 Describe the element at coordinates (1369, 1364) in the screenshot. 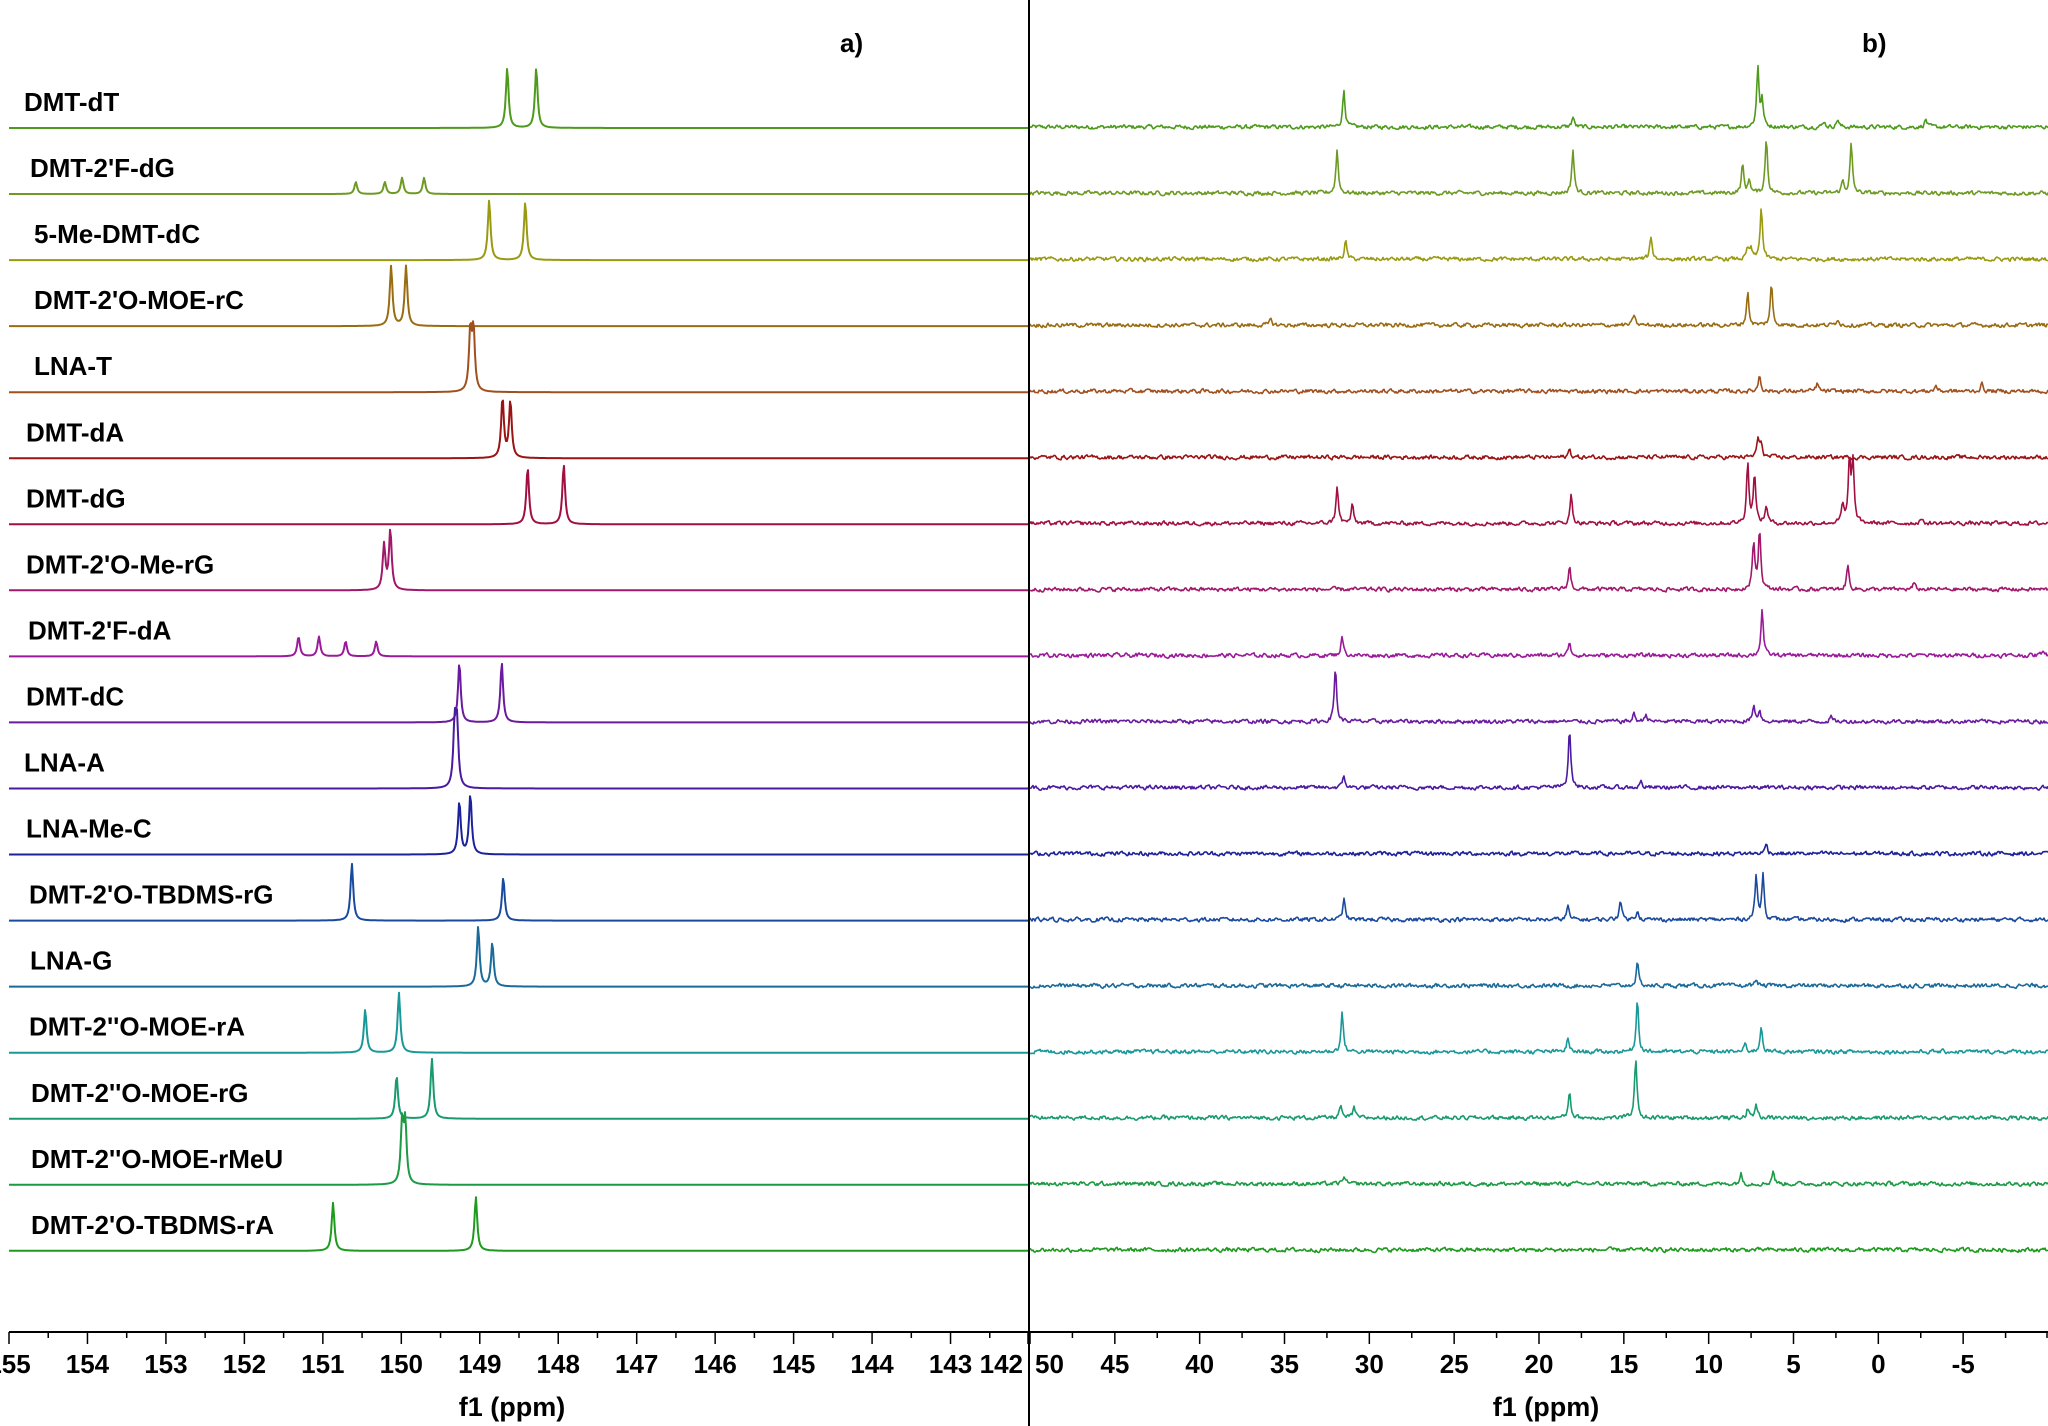

I see `x-tick-label: 30` at that location.